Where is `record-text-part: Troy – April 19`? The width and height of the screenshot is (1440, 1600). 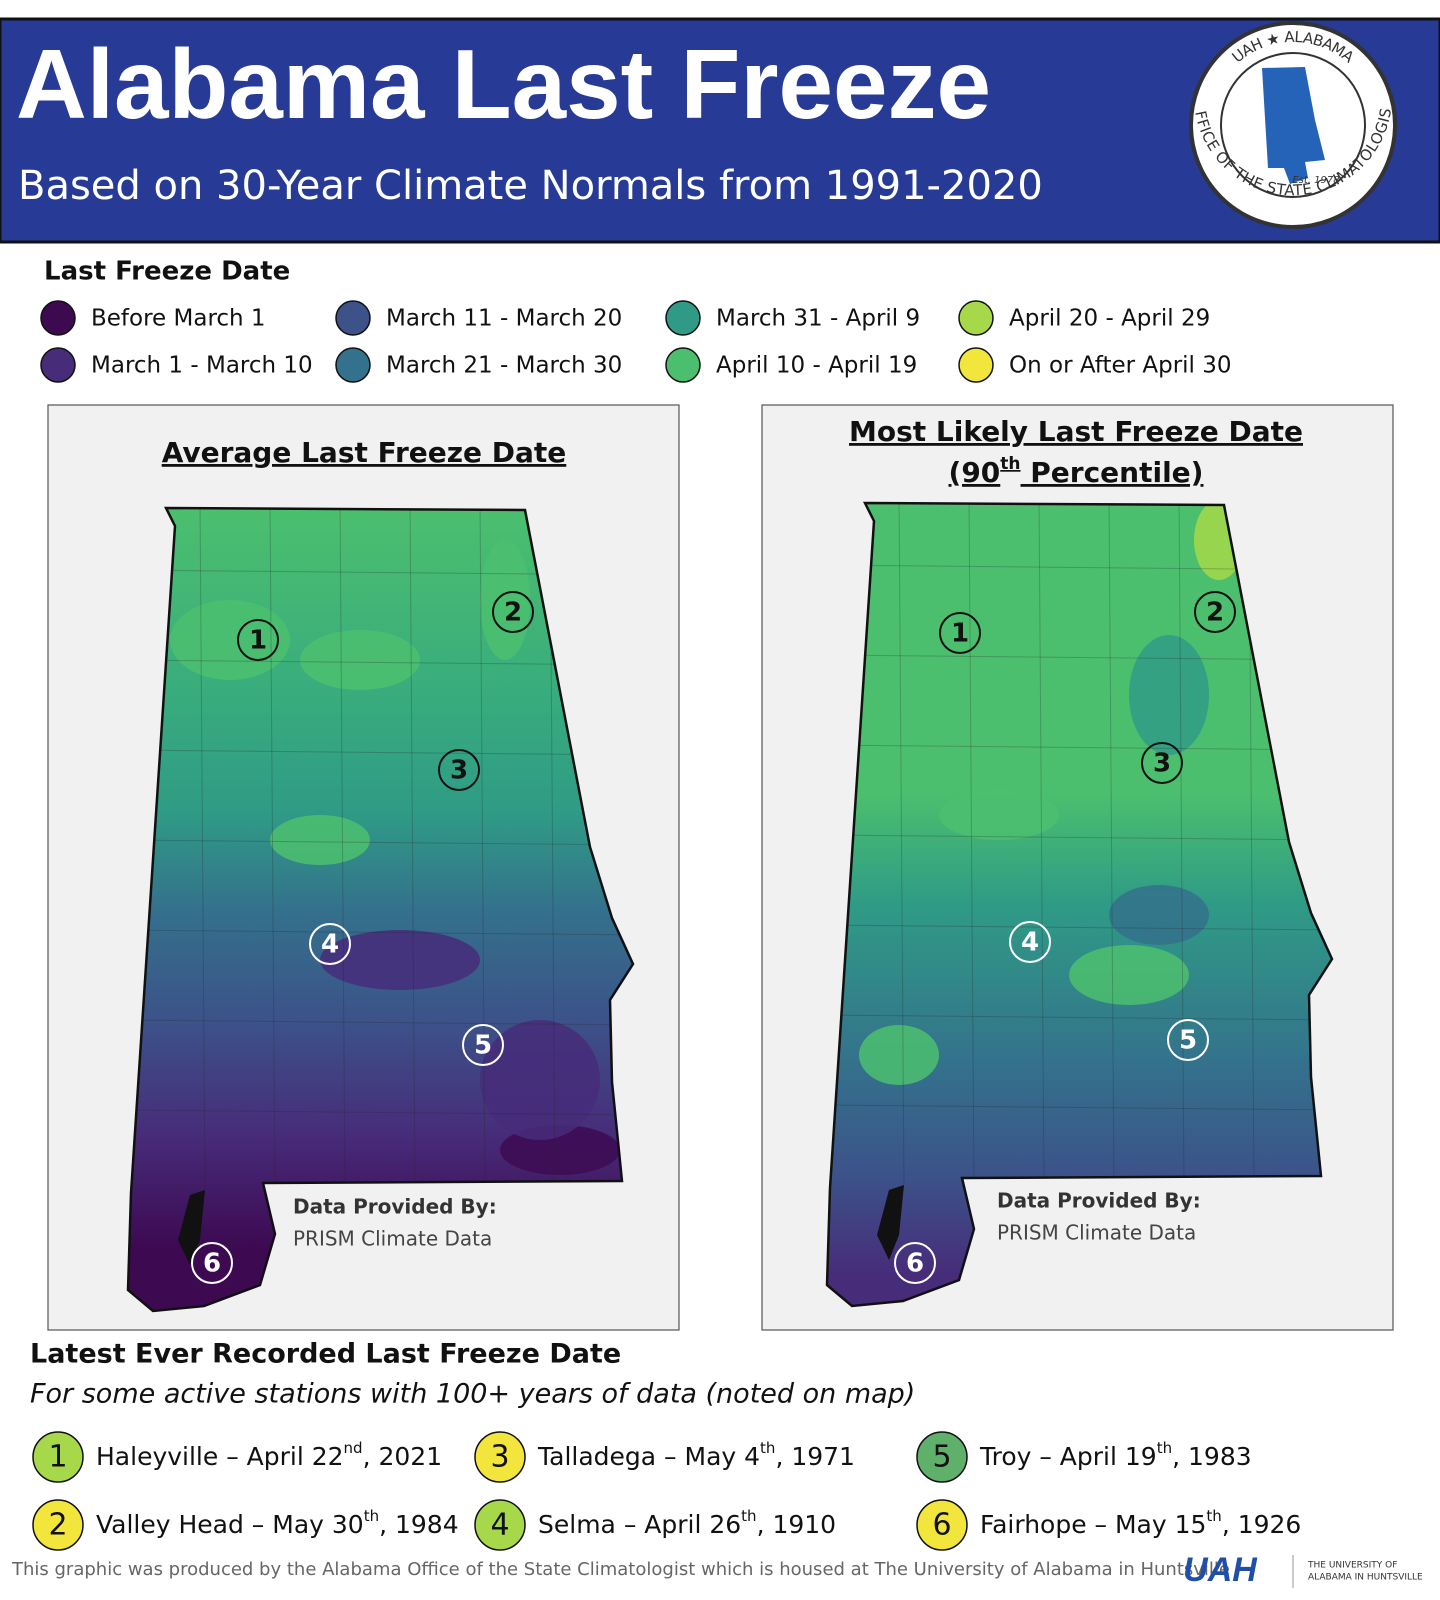
record-text-part: Troy – April 19 is located at coordinates (1068, 1456).